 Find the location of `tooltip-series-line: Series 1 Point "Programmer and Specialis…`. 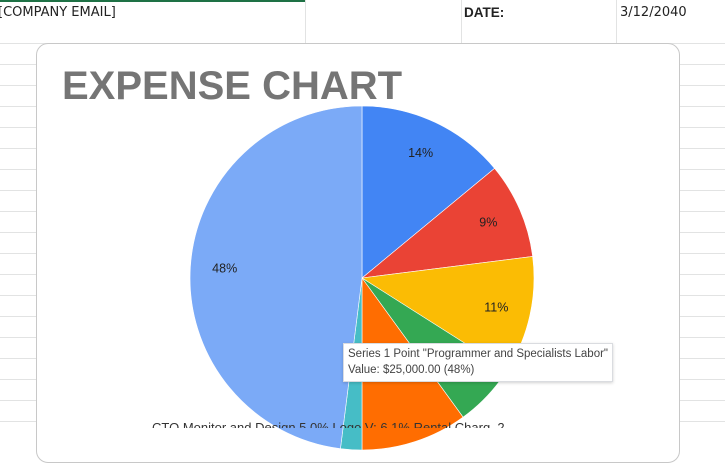

tooltip-series-line: Series 1 Point "Programmer and Specialis… is located at coordinates (478, 354).